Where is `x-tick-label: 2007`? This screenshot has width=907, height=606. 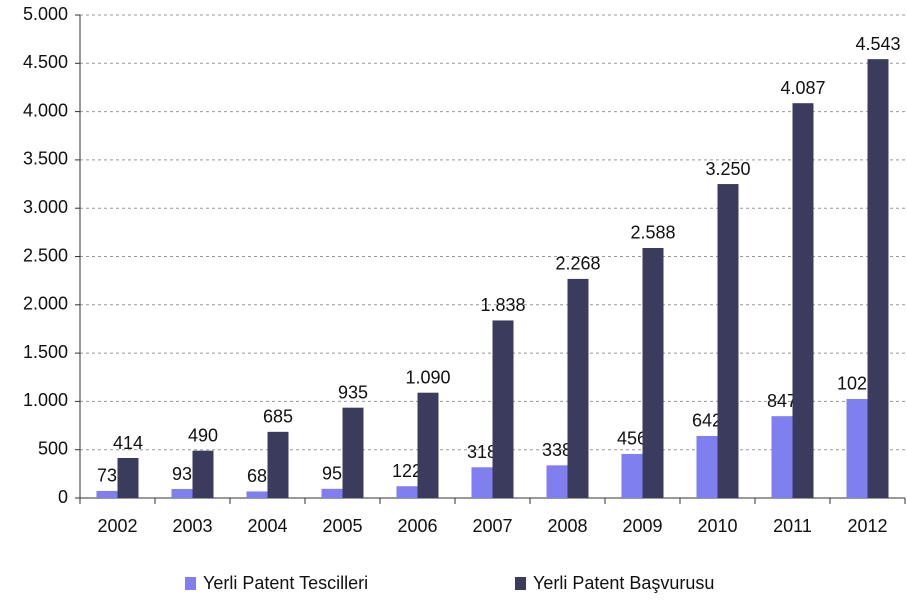 x-tick-label: 2007 is located at coordinates (492, 526).